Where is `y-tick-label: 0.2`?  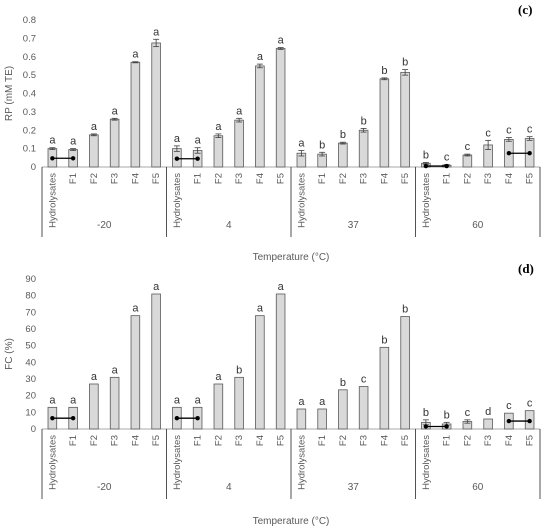
y-tick-label: 0.2 is located at coordinates (29, 130).